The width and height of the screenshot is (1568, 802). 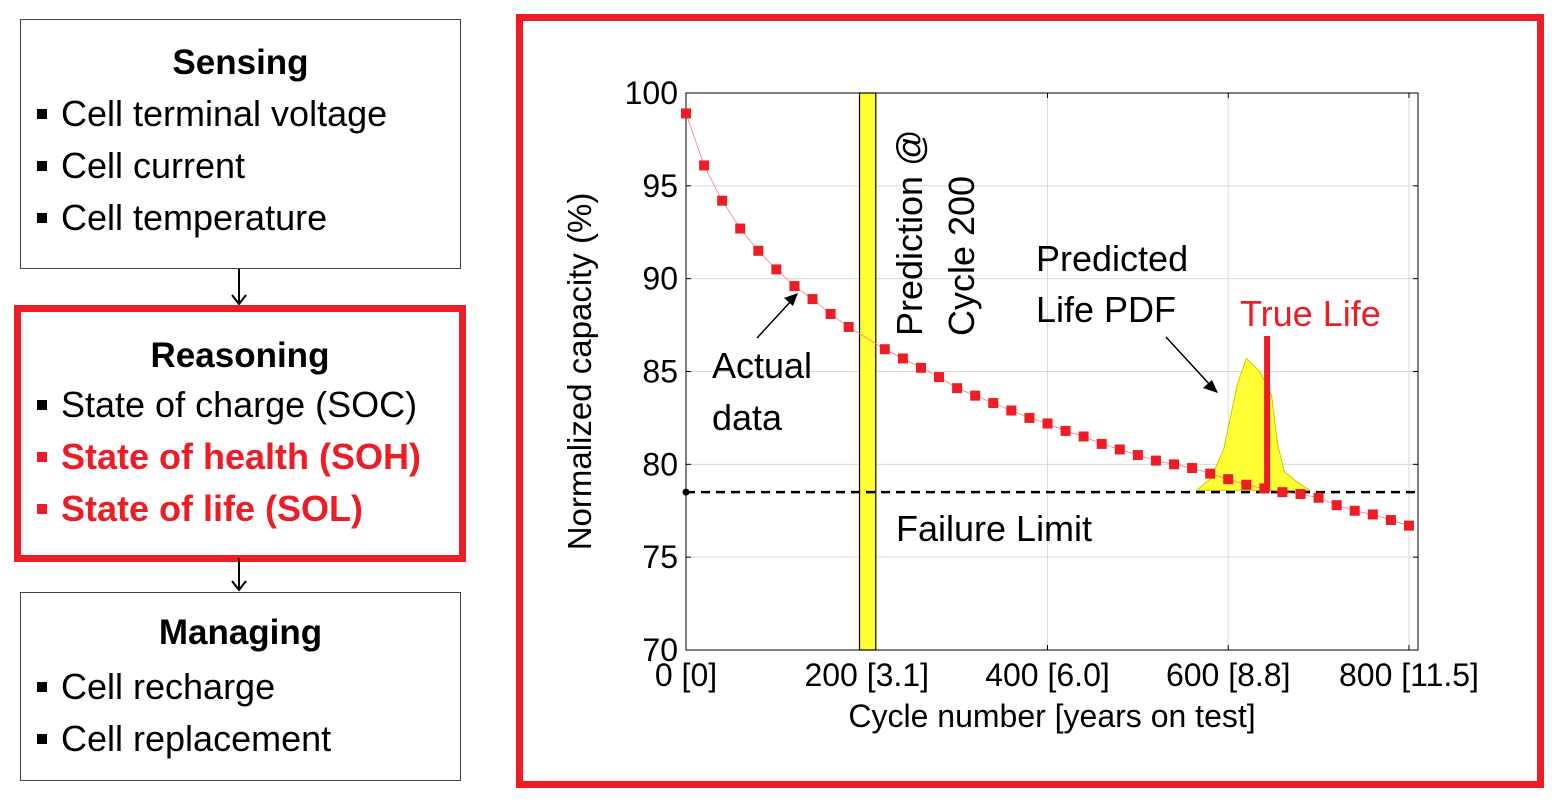 I want to click on y-tick-label: 75, so click(x=660, y=557).